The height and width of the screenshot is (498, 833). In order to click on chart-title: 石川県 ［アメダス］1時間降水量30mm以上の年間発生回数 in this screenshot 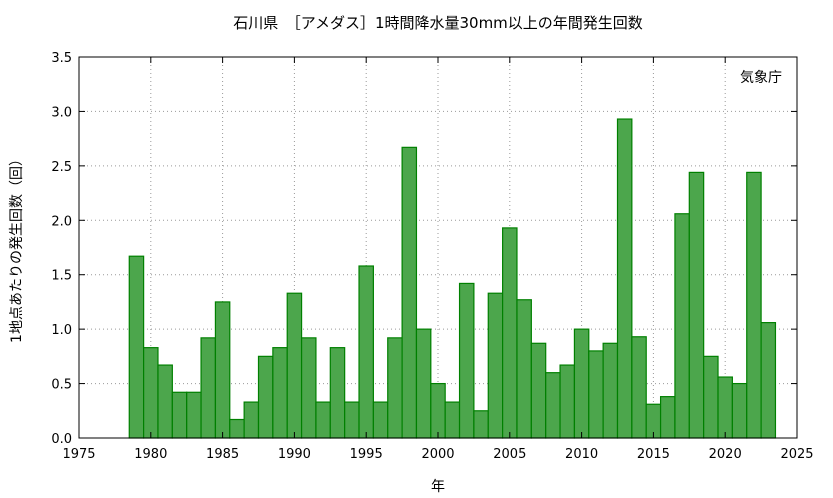, I will do `click(438, 23)`.